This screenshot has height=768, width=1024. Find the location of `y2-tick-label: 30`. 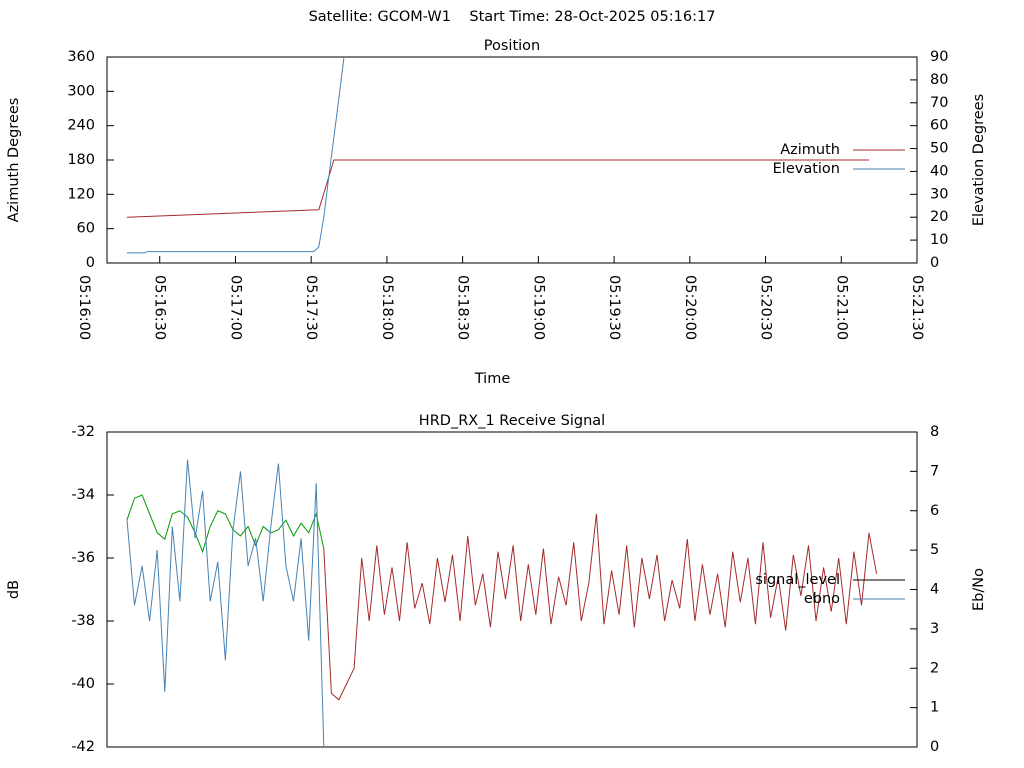

y2-tick-label: 30 is located at coordinates (939, 194).